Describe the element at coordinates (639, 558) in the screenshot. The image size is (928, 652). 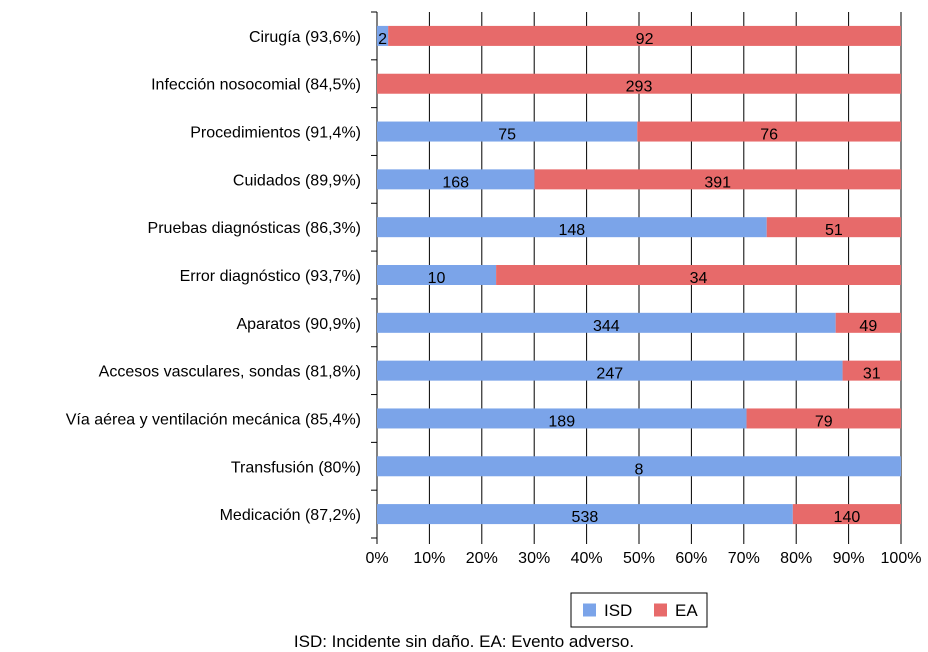
I see `x-tick-label: 50%` at that location.